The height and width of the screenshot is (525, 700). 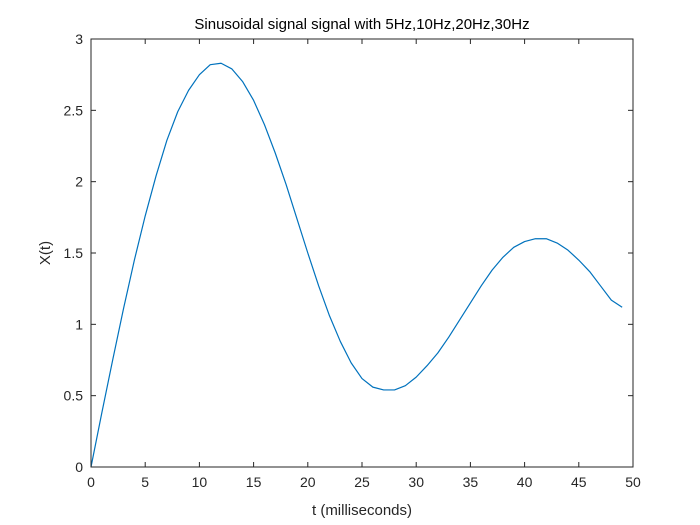 I want to click on y-tick-label: 0, so click(x=79, y=467).